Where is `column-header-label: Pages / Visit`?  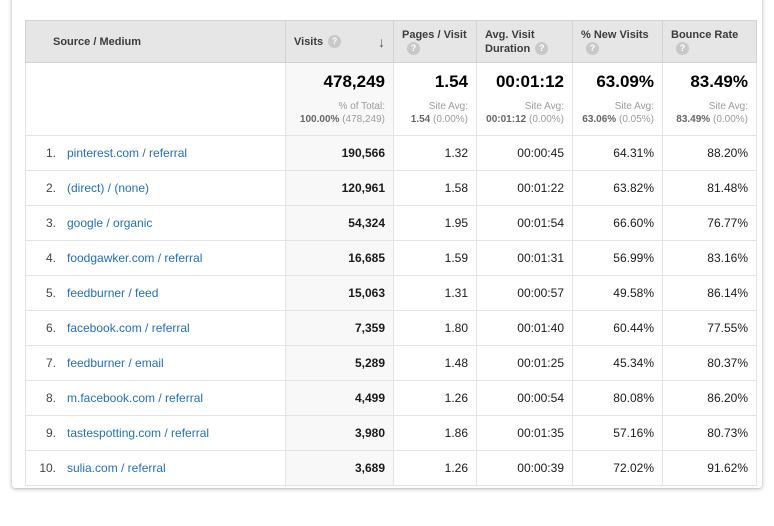
column-header-label: Pages / Visit is located at coordinates (434, 34).